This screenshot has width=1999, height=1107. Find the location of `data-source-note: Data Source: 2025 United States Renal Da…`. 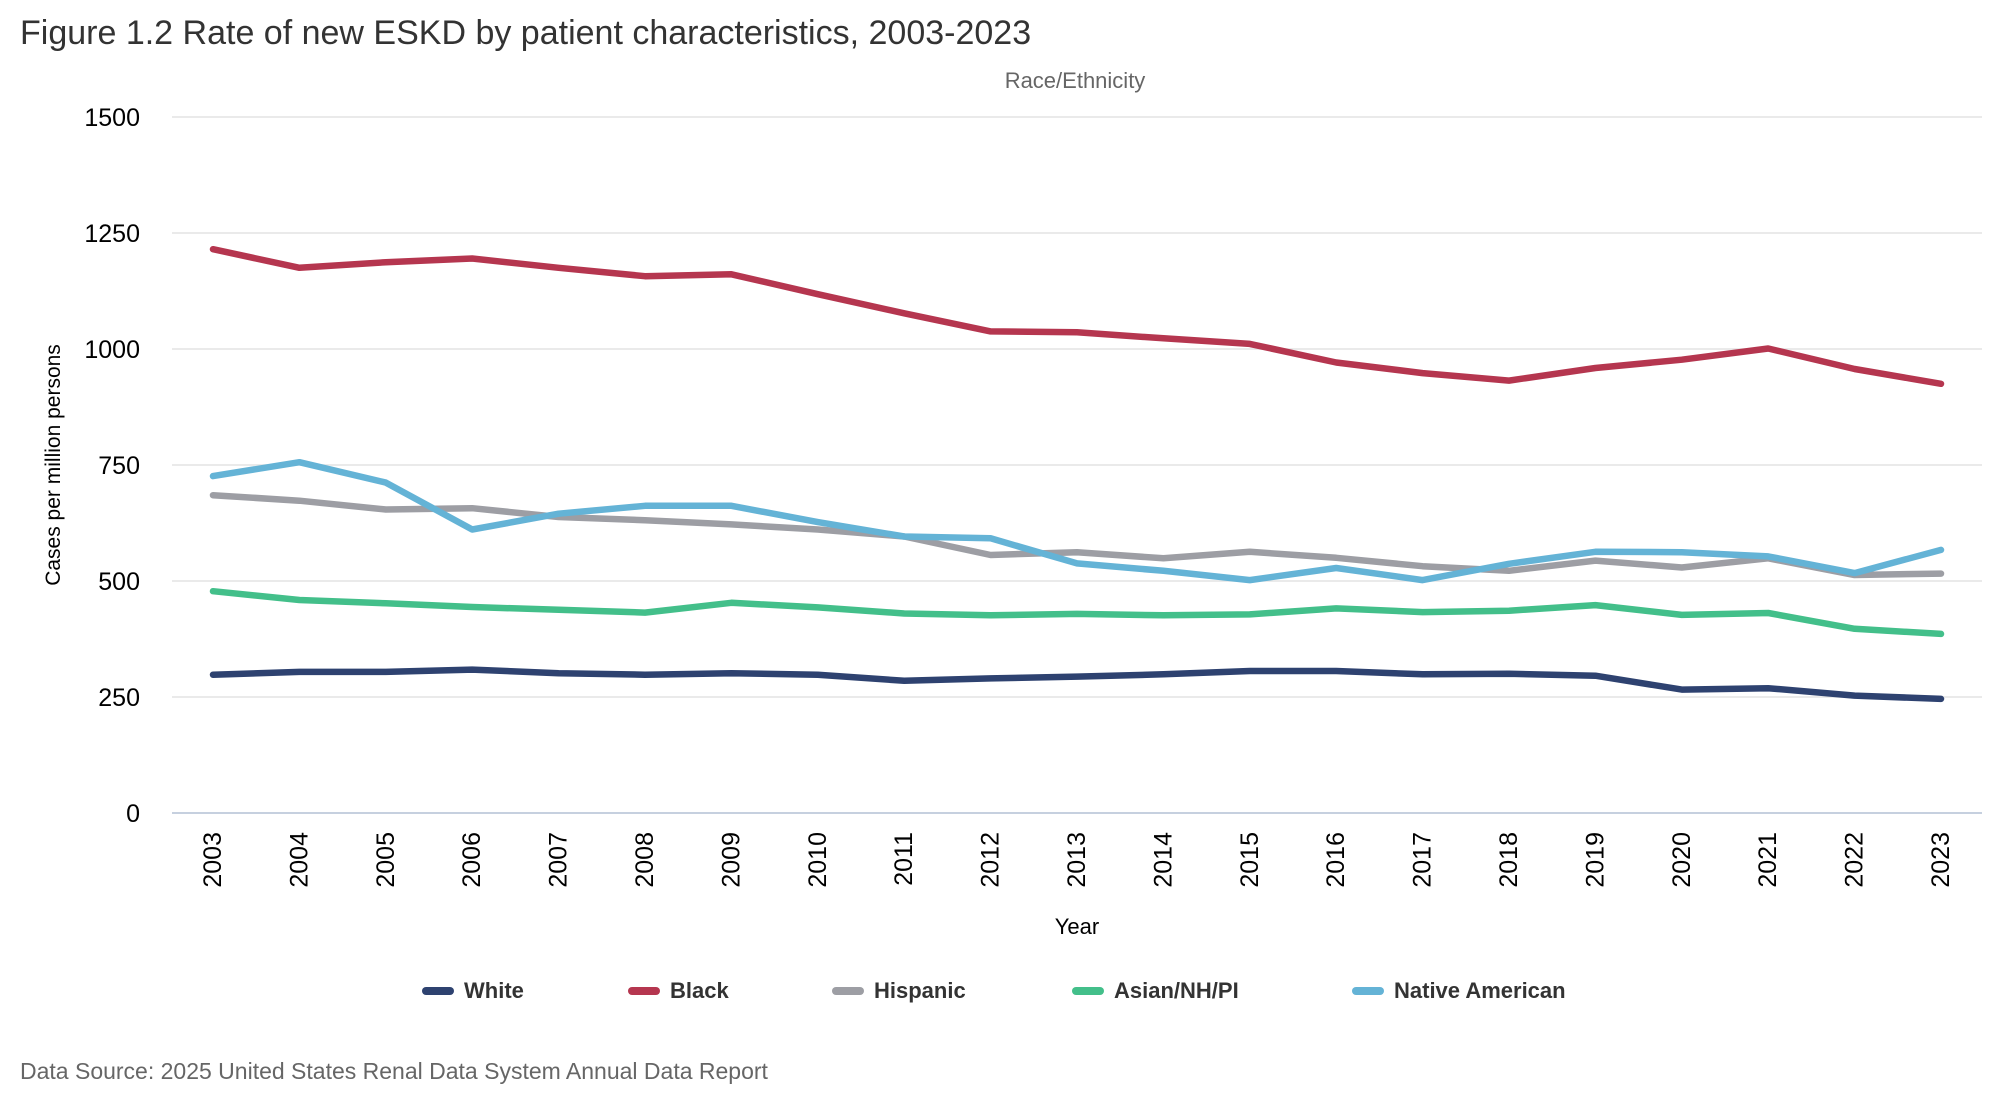

data-source-note: Data Source: 2025 United States Renal Da… is located at coordinates (394, 1071).